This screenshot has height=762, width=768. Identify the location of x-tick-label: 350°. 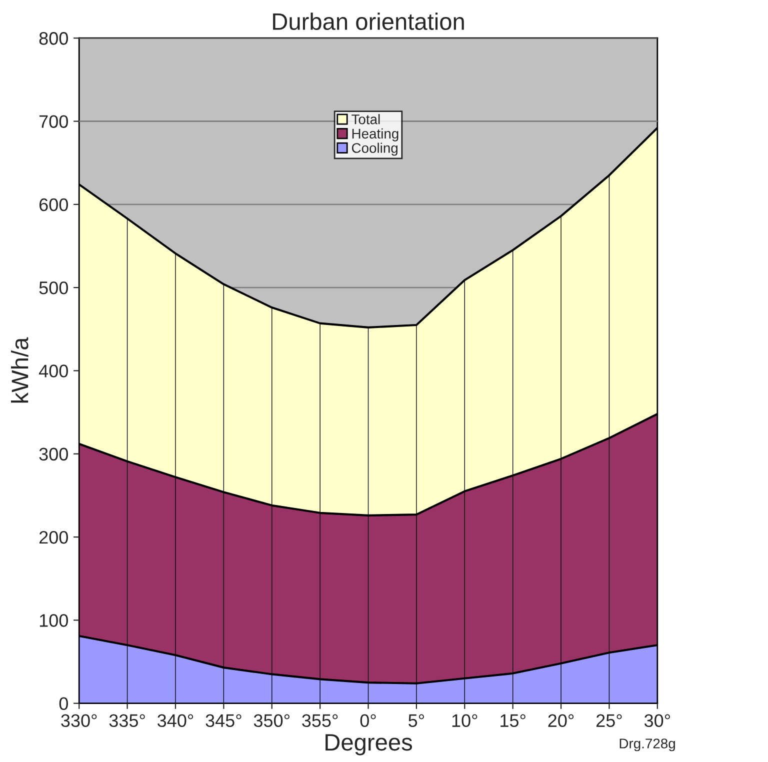
(272, 721).